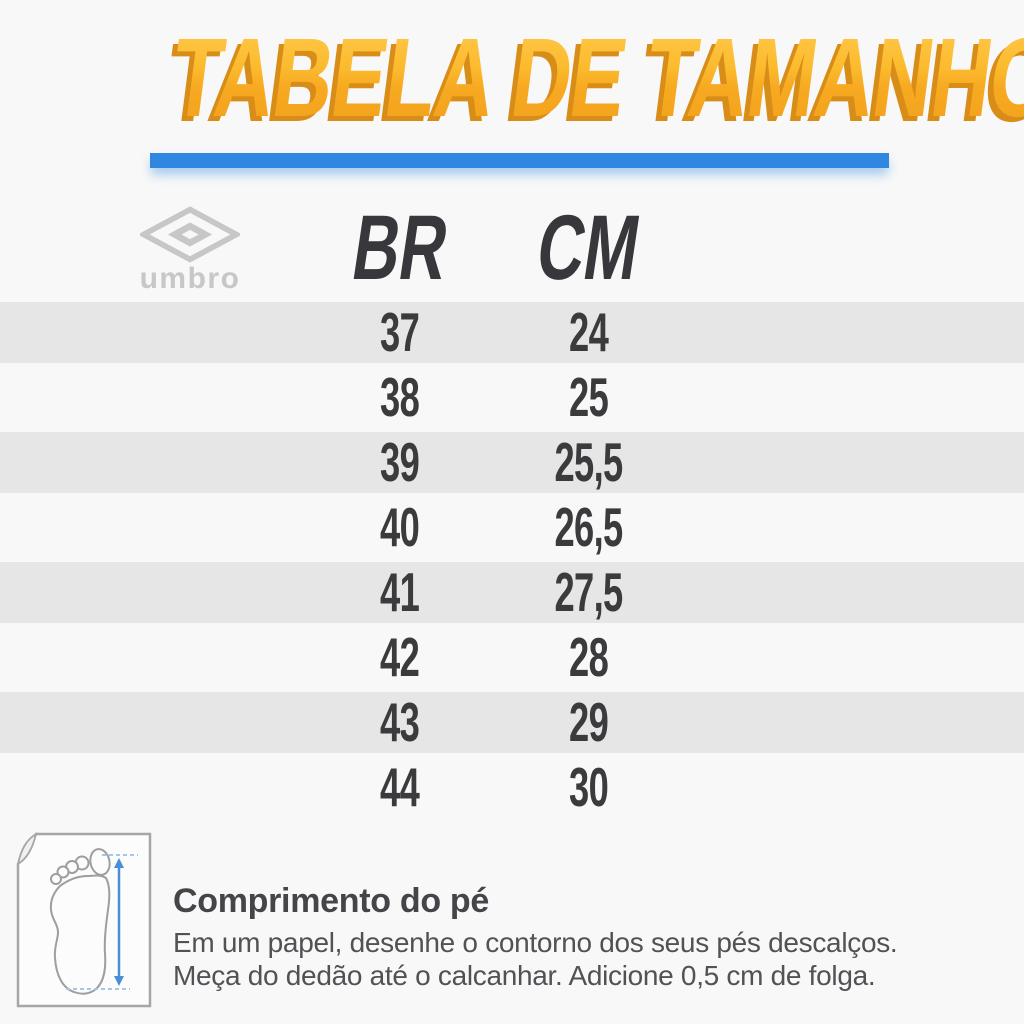 Image resolution: width=1024 pixels, height=1024 pixels. I want to click on br-size: 37, so click(400, 332).